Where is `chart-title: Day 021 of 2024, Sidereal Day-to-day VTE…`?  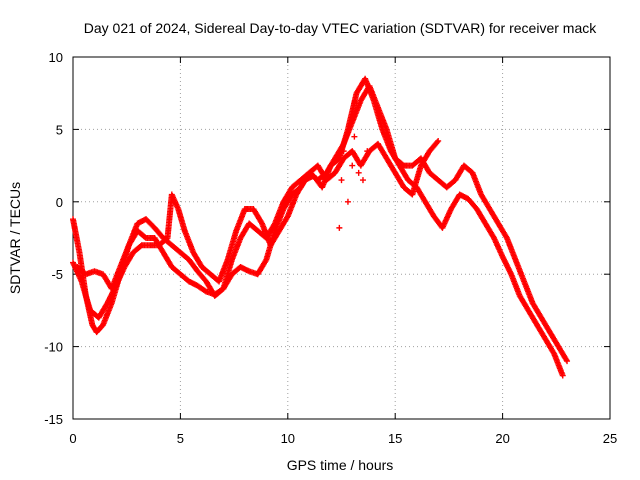 chart-title: Day 021 of 2024, Sidereal Day-to-day VTE… is located at coordinates (340, 28).